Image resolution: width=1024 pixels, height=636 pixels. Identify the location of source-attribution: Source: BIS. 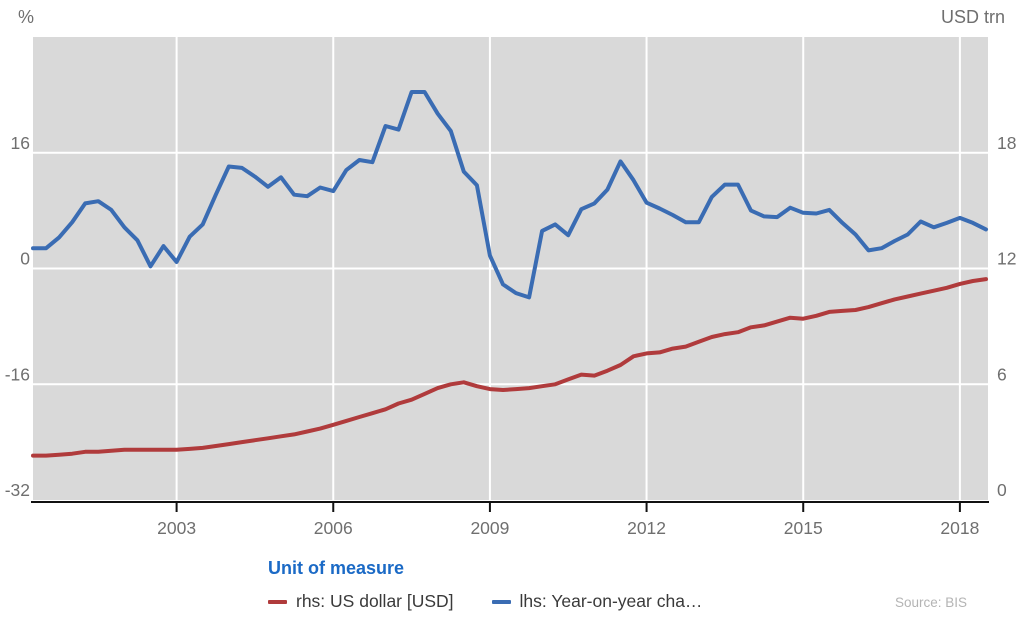
(930, 602).